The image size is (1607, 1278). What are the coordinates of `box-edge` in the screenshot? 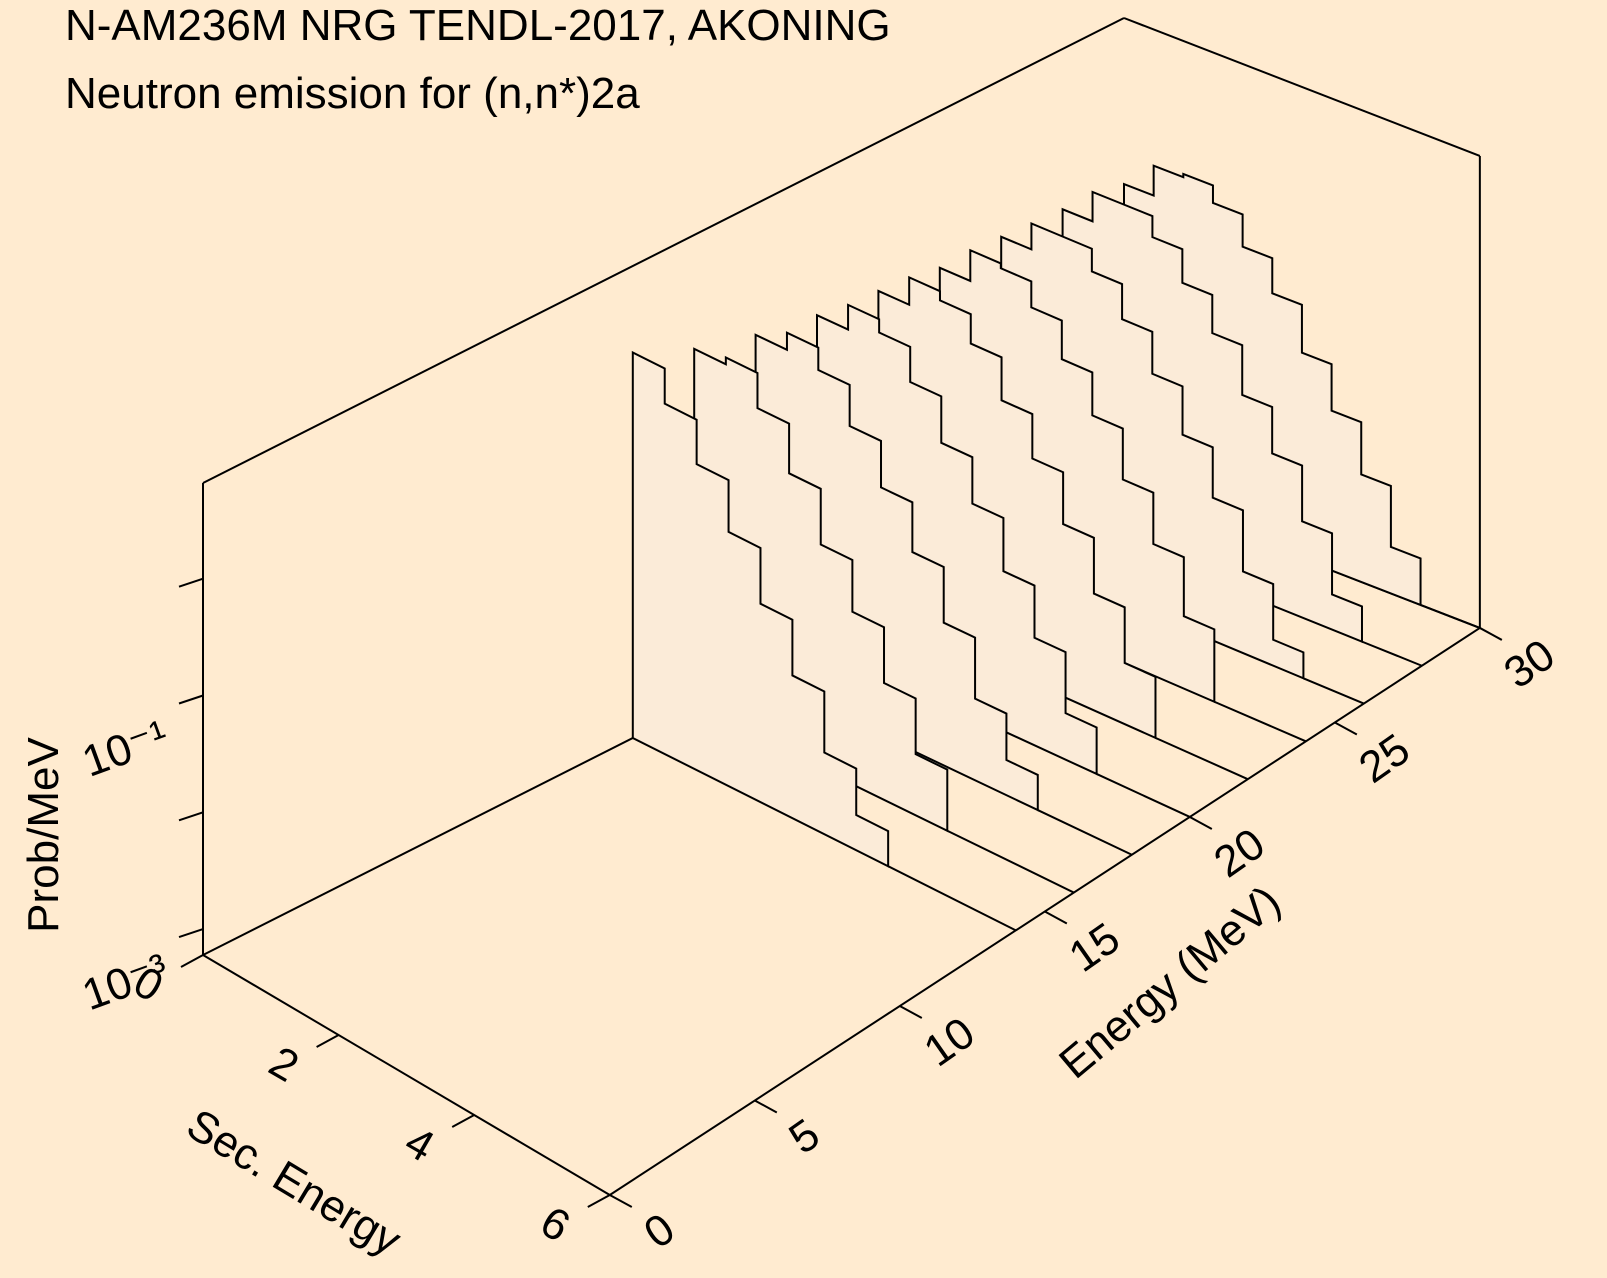 It's located at (1302, 87).